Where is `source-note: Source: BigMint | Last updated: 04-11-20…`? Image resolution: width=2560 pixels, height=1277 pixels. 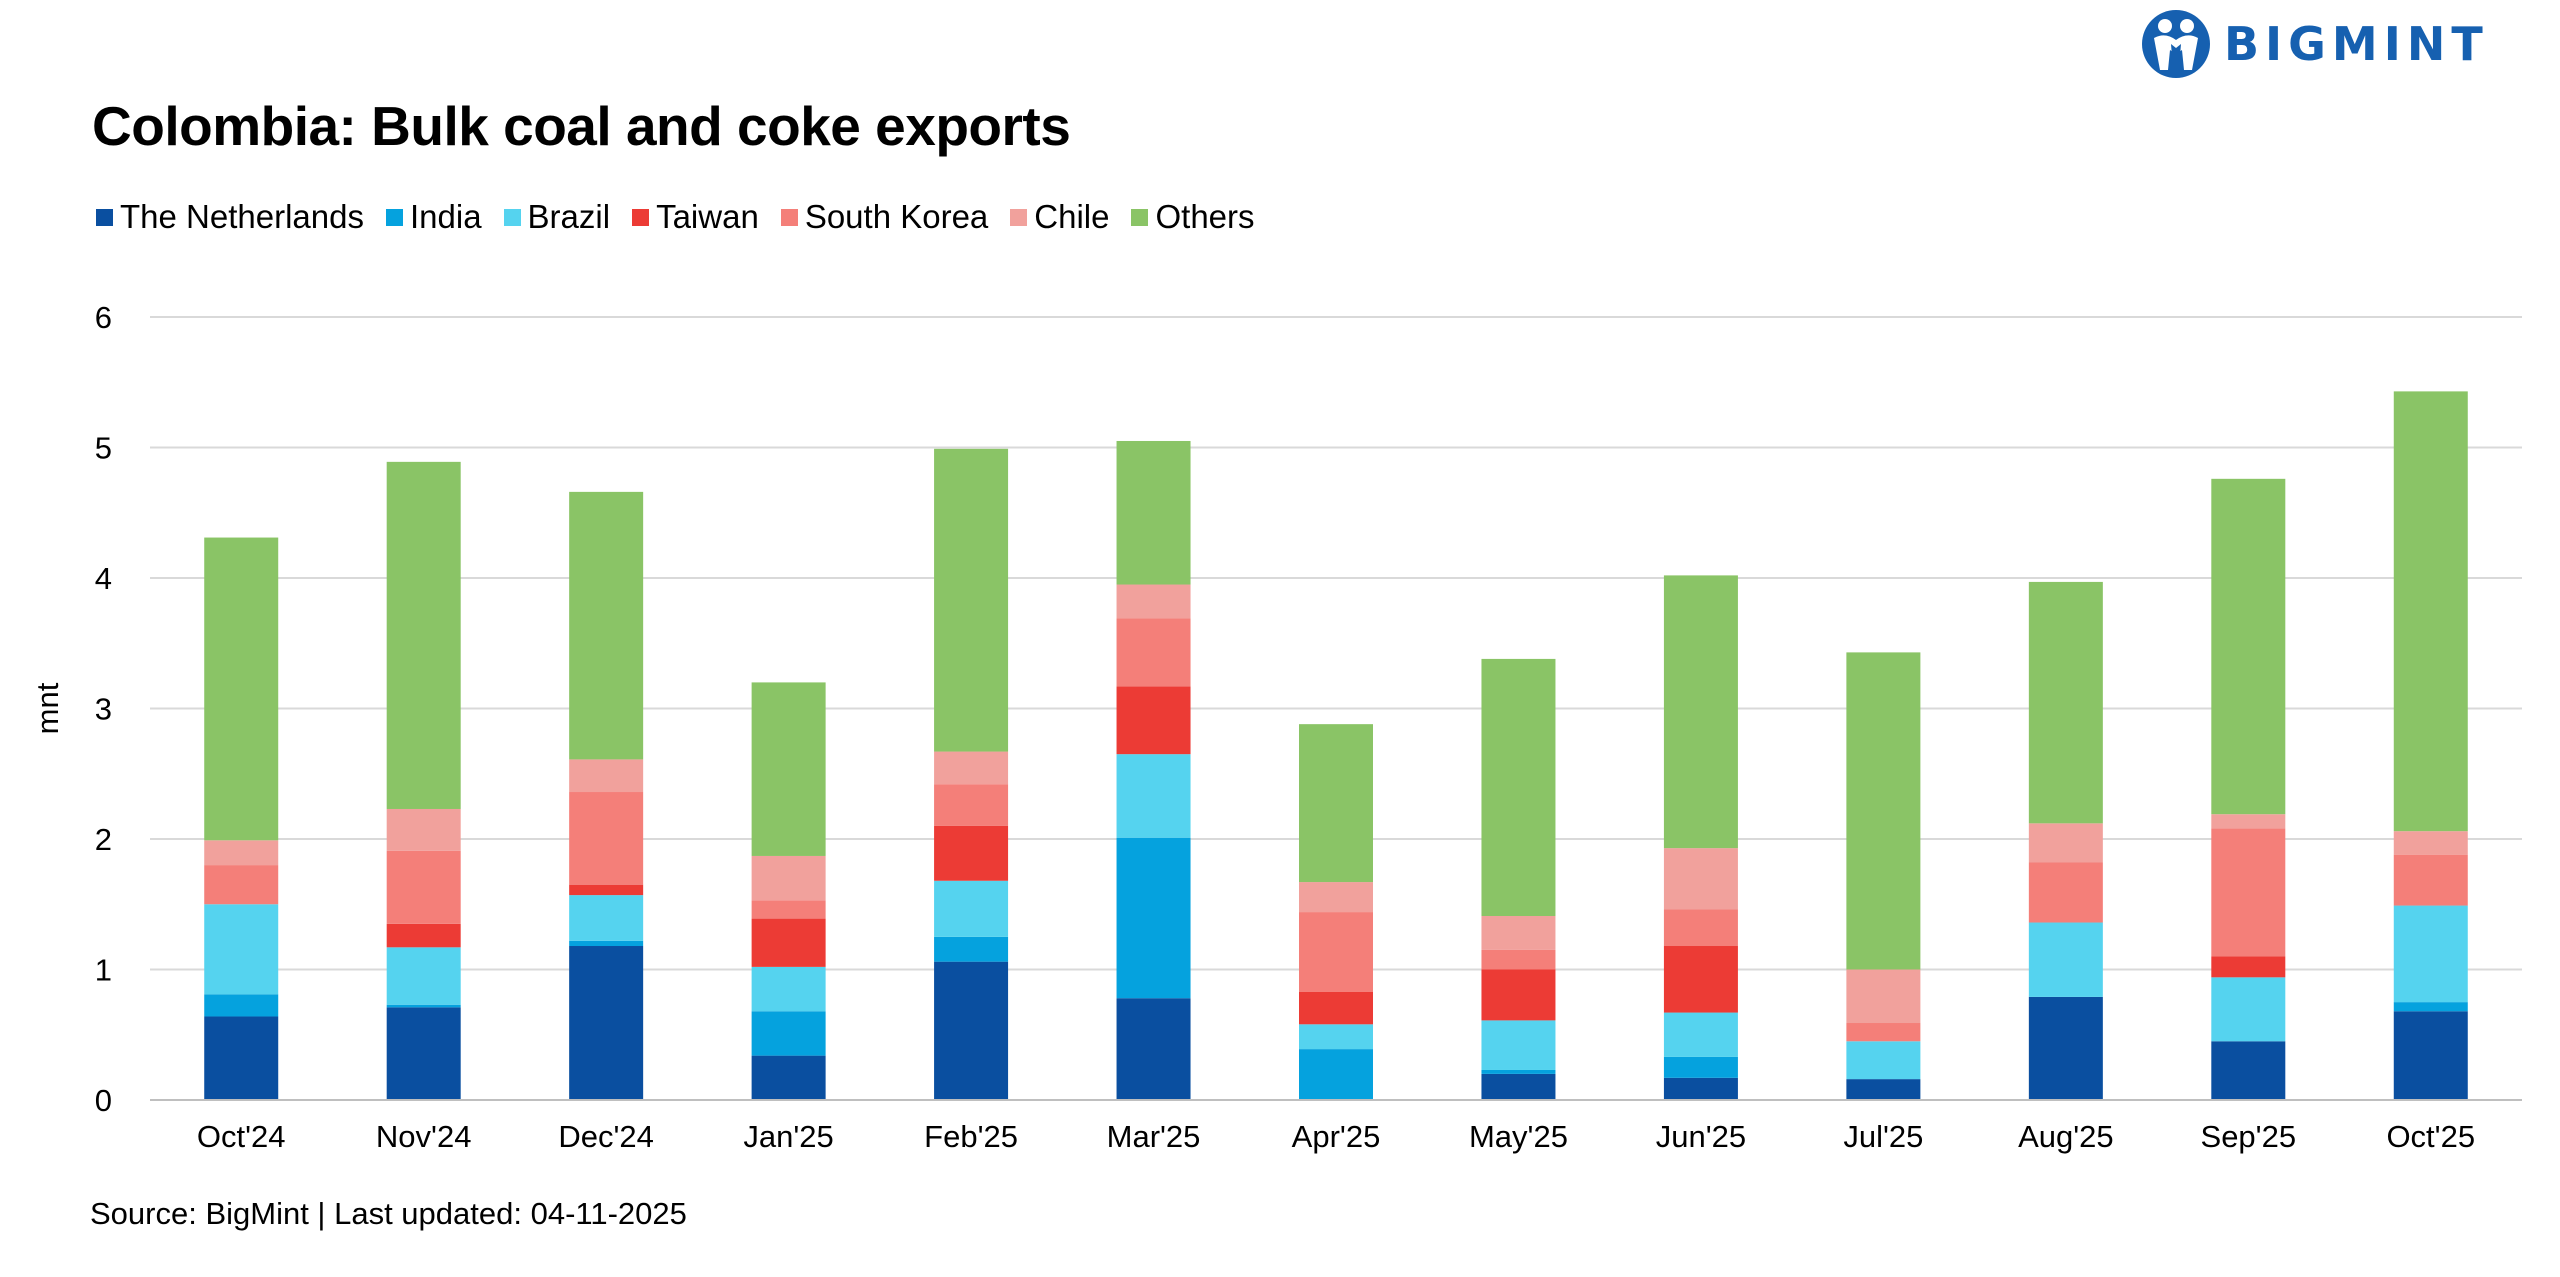
source-note: Source: BigMint | Last updated: 04-11-20… is located at coordinates (388, 1213).